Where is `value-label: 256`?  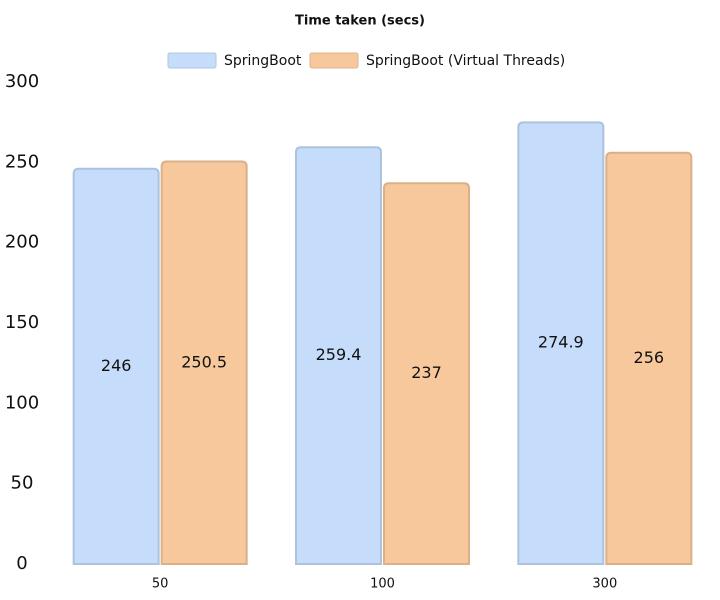 value-label: 256 is located at coordinates (649, 357).